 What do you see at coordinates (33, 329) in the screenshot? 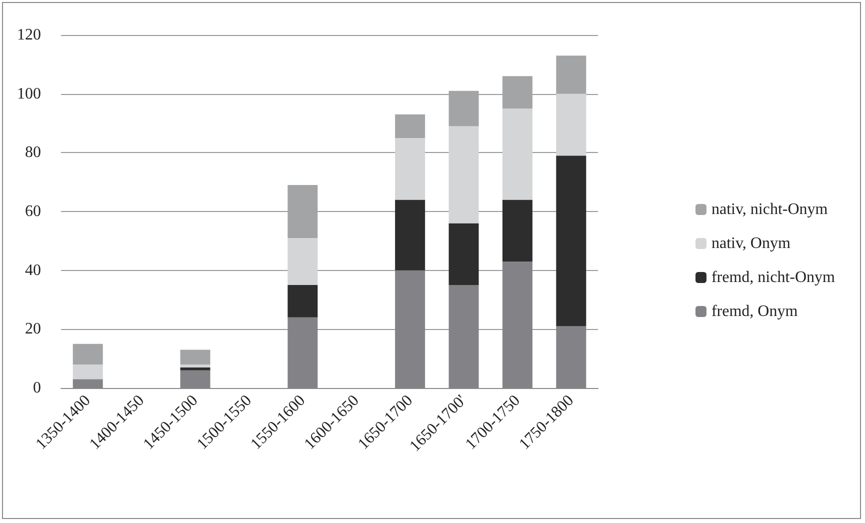
I see `y-tick-label: 20` at bounding box center [33, 329].